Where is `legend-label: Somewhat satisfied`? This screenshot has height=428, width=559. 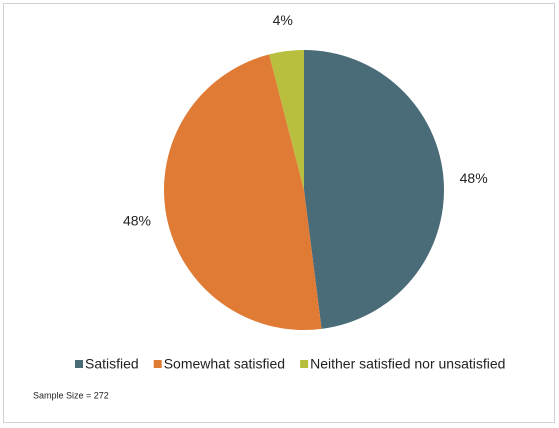 legend-label: Somewhat satisfied is located at coordinates (224, 364).